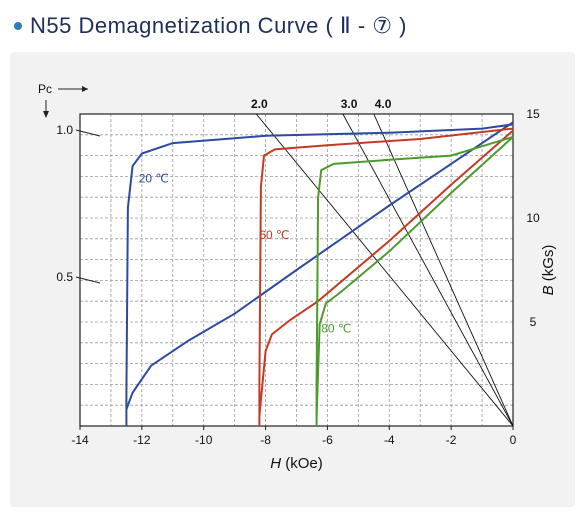  I want to click on pc-down-arrow-head, so click(46, 114).